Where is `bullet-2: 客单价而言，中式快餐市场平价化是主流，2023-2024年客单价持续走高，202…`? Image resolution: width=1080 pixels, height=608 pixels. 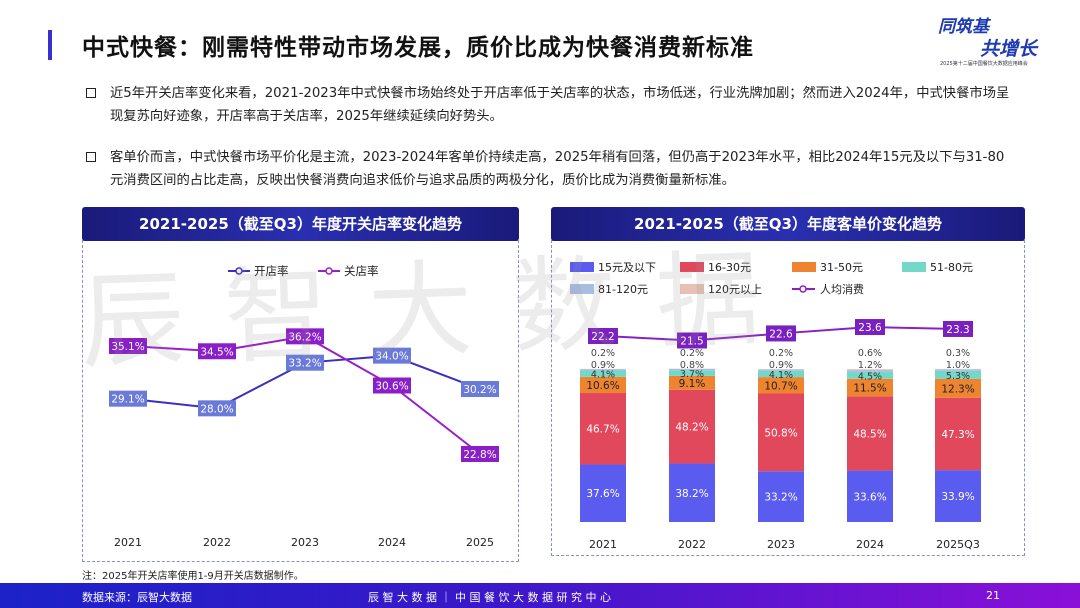 bullet-2: 客单价而言，中式快餐市场平价化是主流，2023-2024年客单价持续走高，202… is located at coordinates (551, 169).